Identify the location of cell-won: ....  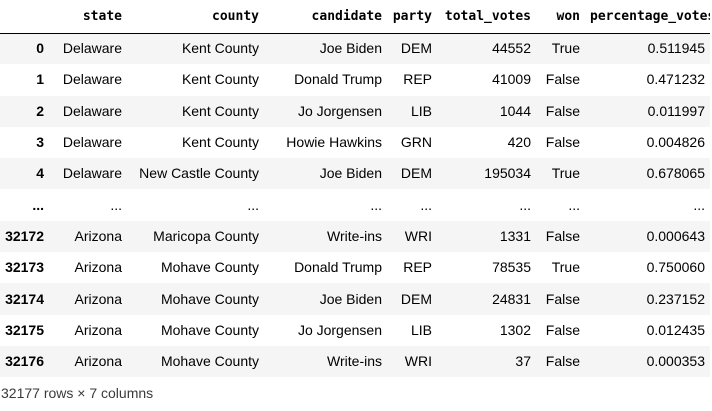
(574, 204).